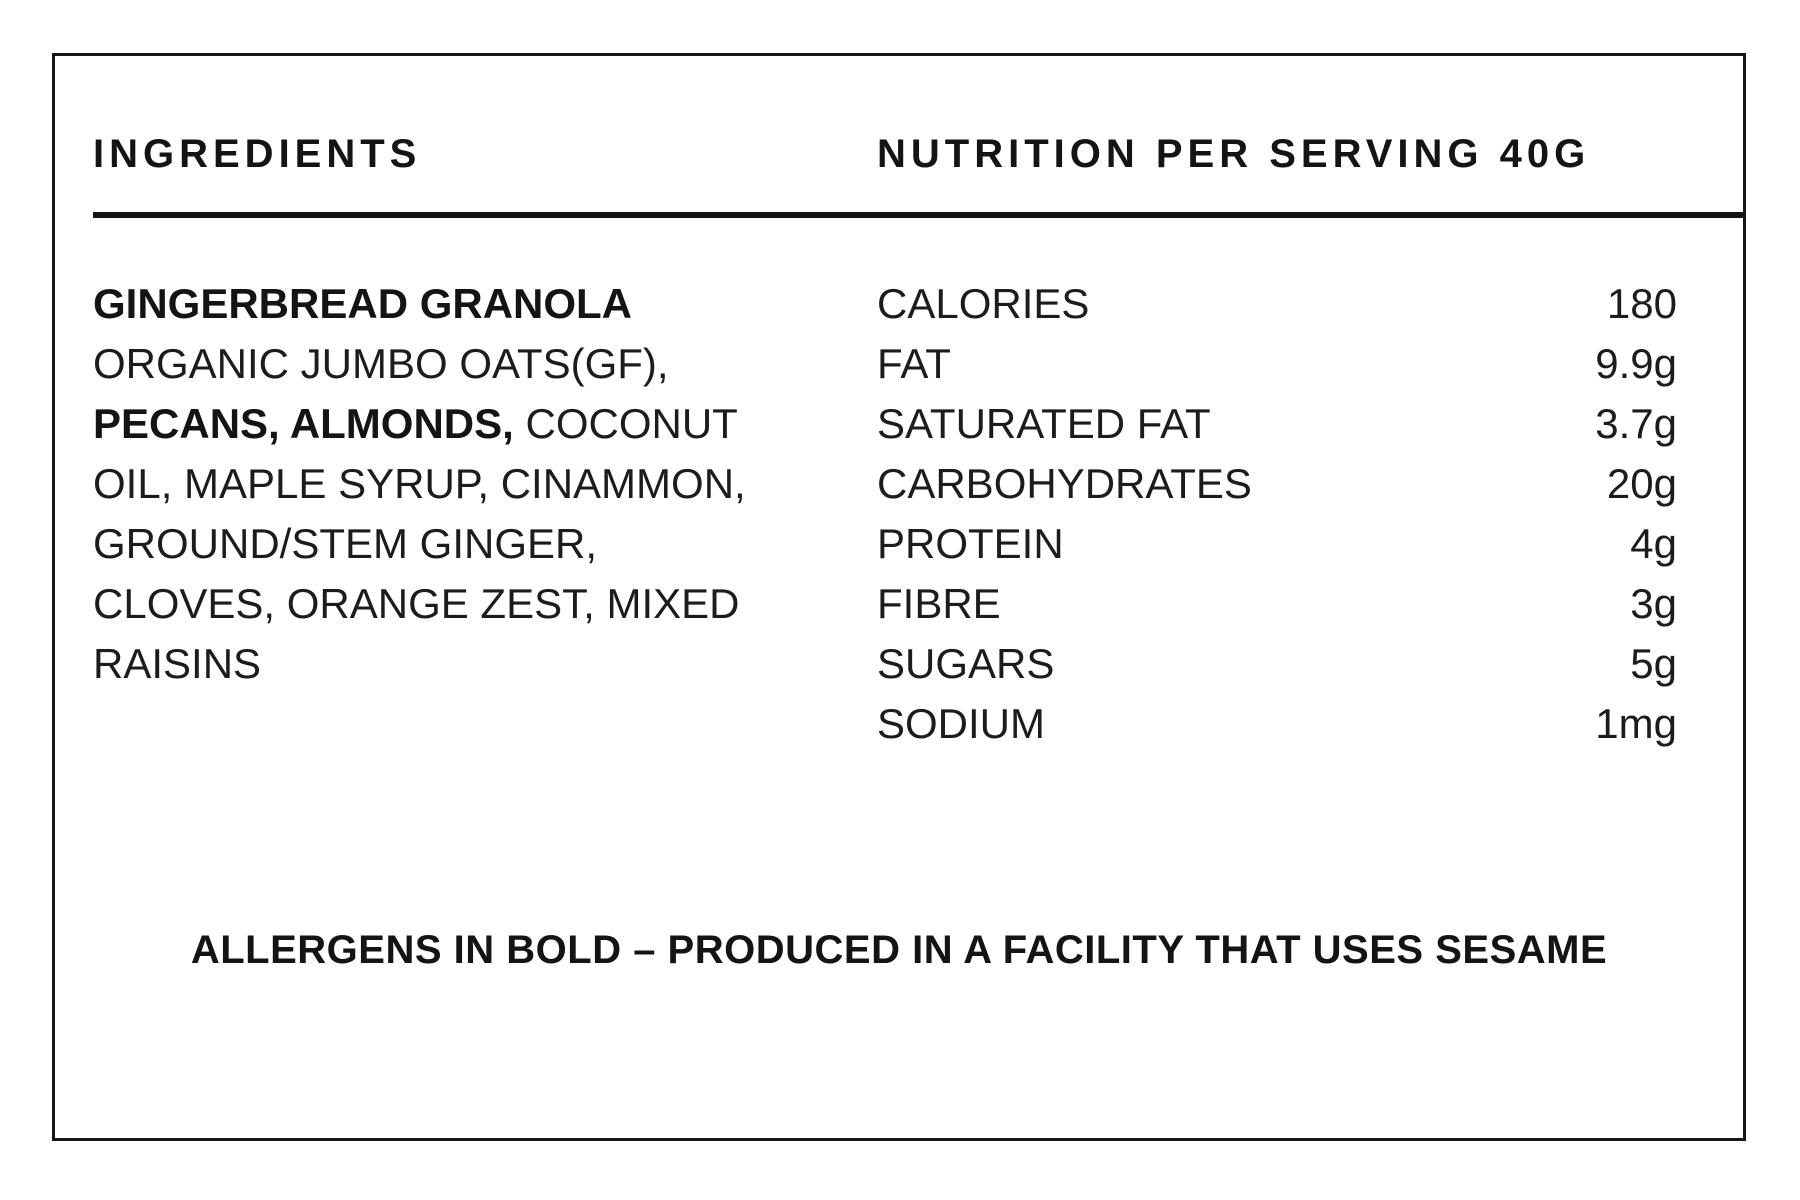  Describe the element at coordinates (1234, 154) in the screenshot. I see `nutrition-header: NUTRITION PER SERVING 40G` at that location.